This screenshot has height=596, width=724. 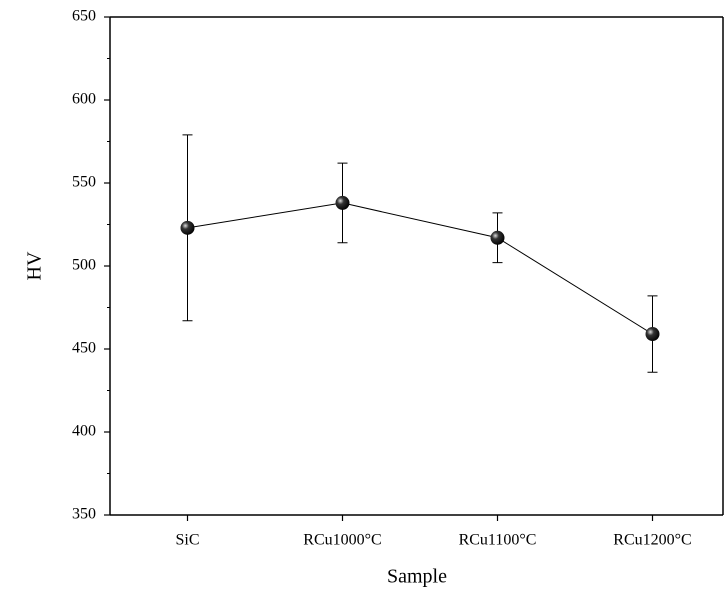 What do you see at coordinates (84, 182) in the screenshot?
I see `y-tick-label: 550` at bounding box center [84, 182].